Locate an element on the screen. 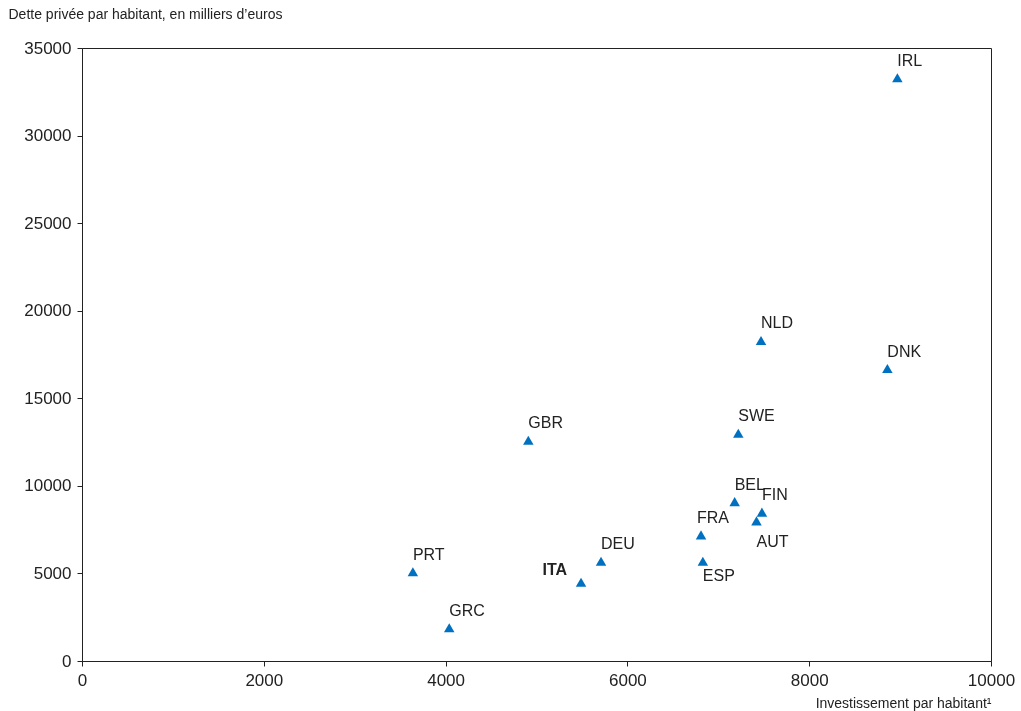  annotation: FRA is located at coordinates (713, 517).